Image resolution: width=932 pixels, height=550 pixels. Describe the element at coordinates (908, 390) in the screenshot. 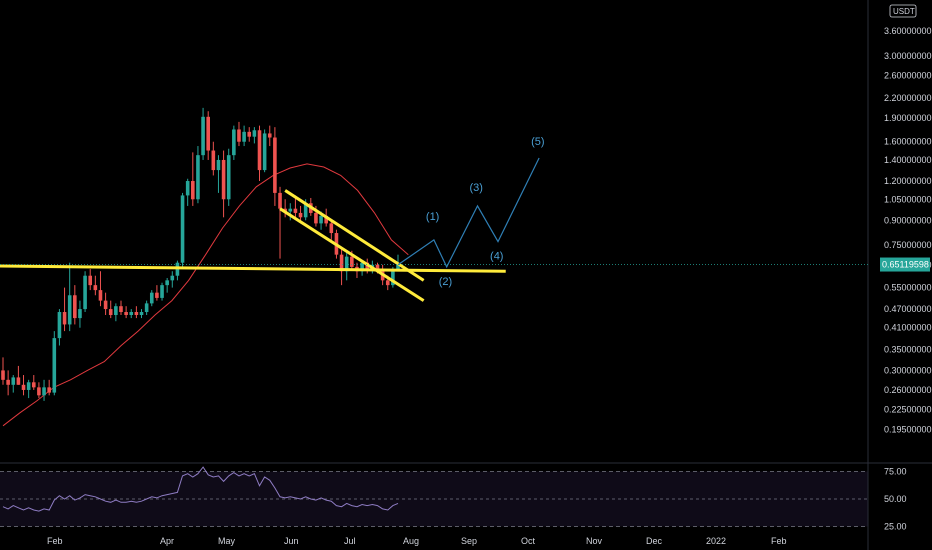

I see `price-tick-label: 0.26000000` at that location.